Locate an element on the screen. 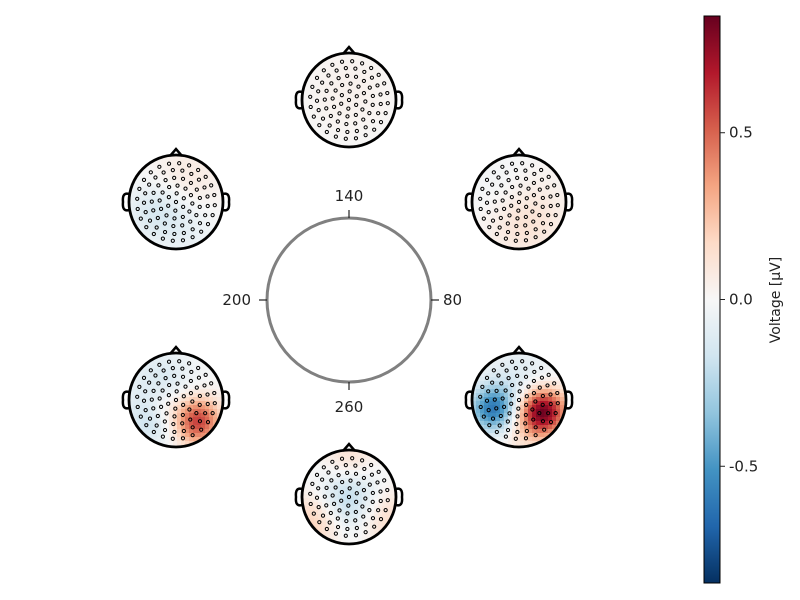  head-outline is located at coordinates (176, 400).